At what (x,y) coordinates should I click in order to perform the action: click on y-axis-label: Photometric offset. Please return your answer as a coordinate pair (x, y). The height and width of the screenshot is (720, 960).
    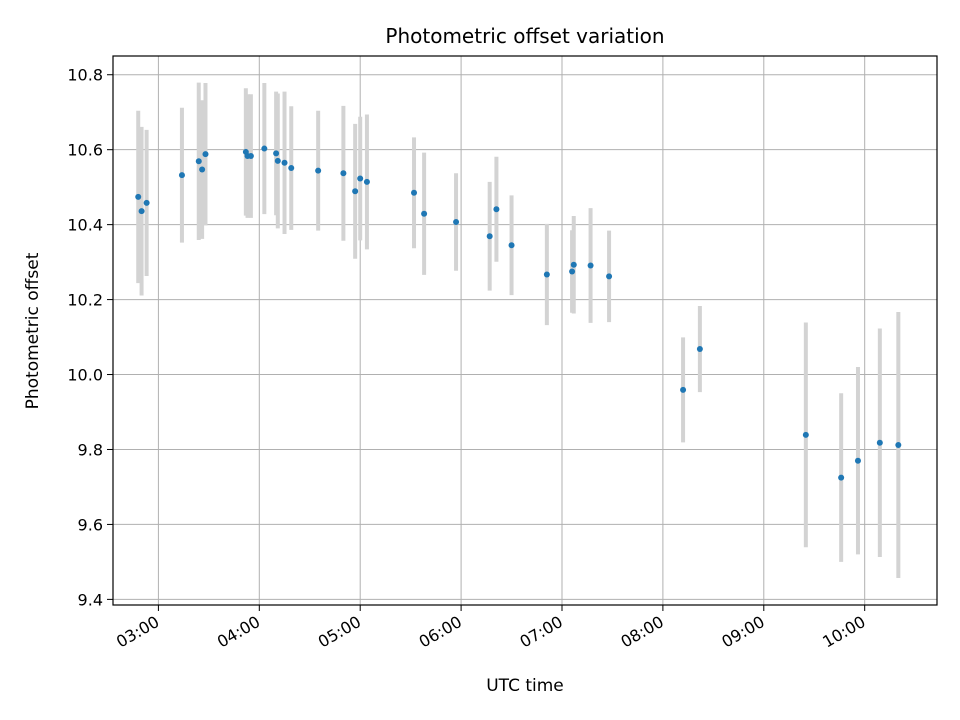
    Looking at the image, I should click on (33, 330).